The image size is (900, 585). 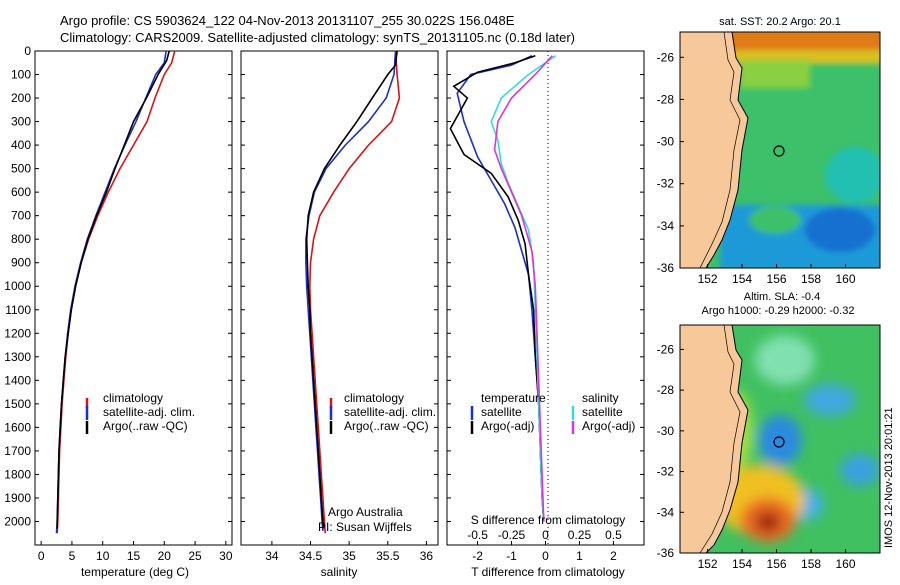 I want to click on depth-tick-label: 1300, so click(x=17, y=357).